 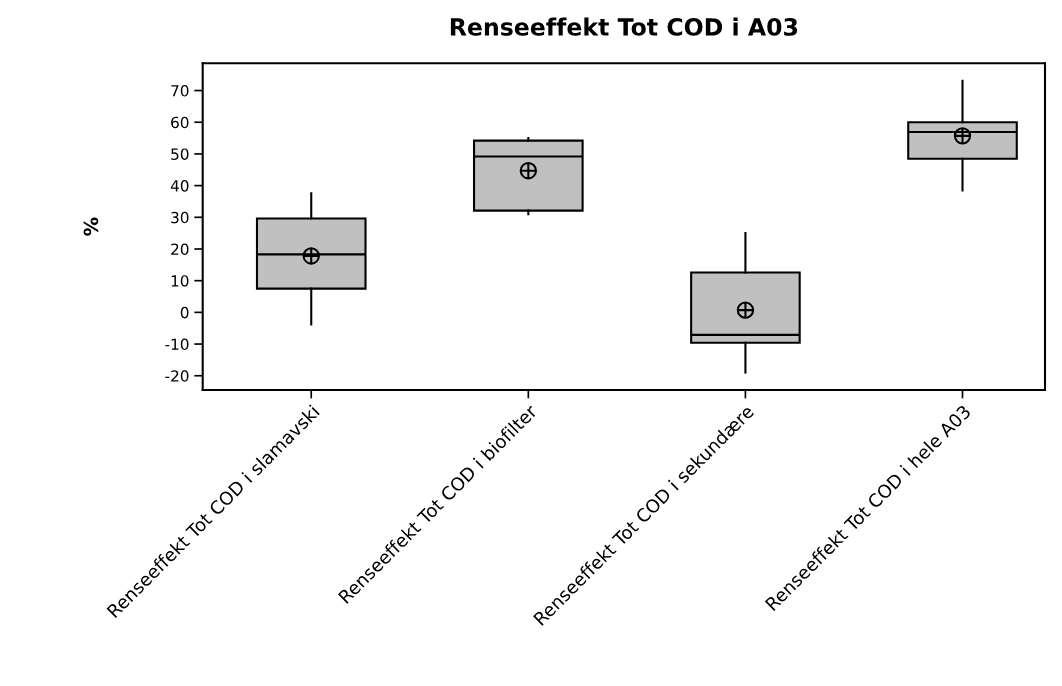 What do you see at coordinates (180, 122) in the screenshot?
I see `y-tick-label: 60` at bounding box center [180, 122].